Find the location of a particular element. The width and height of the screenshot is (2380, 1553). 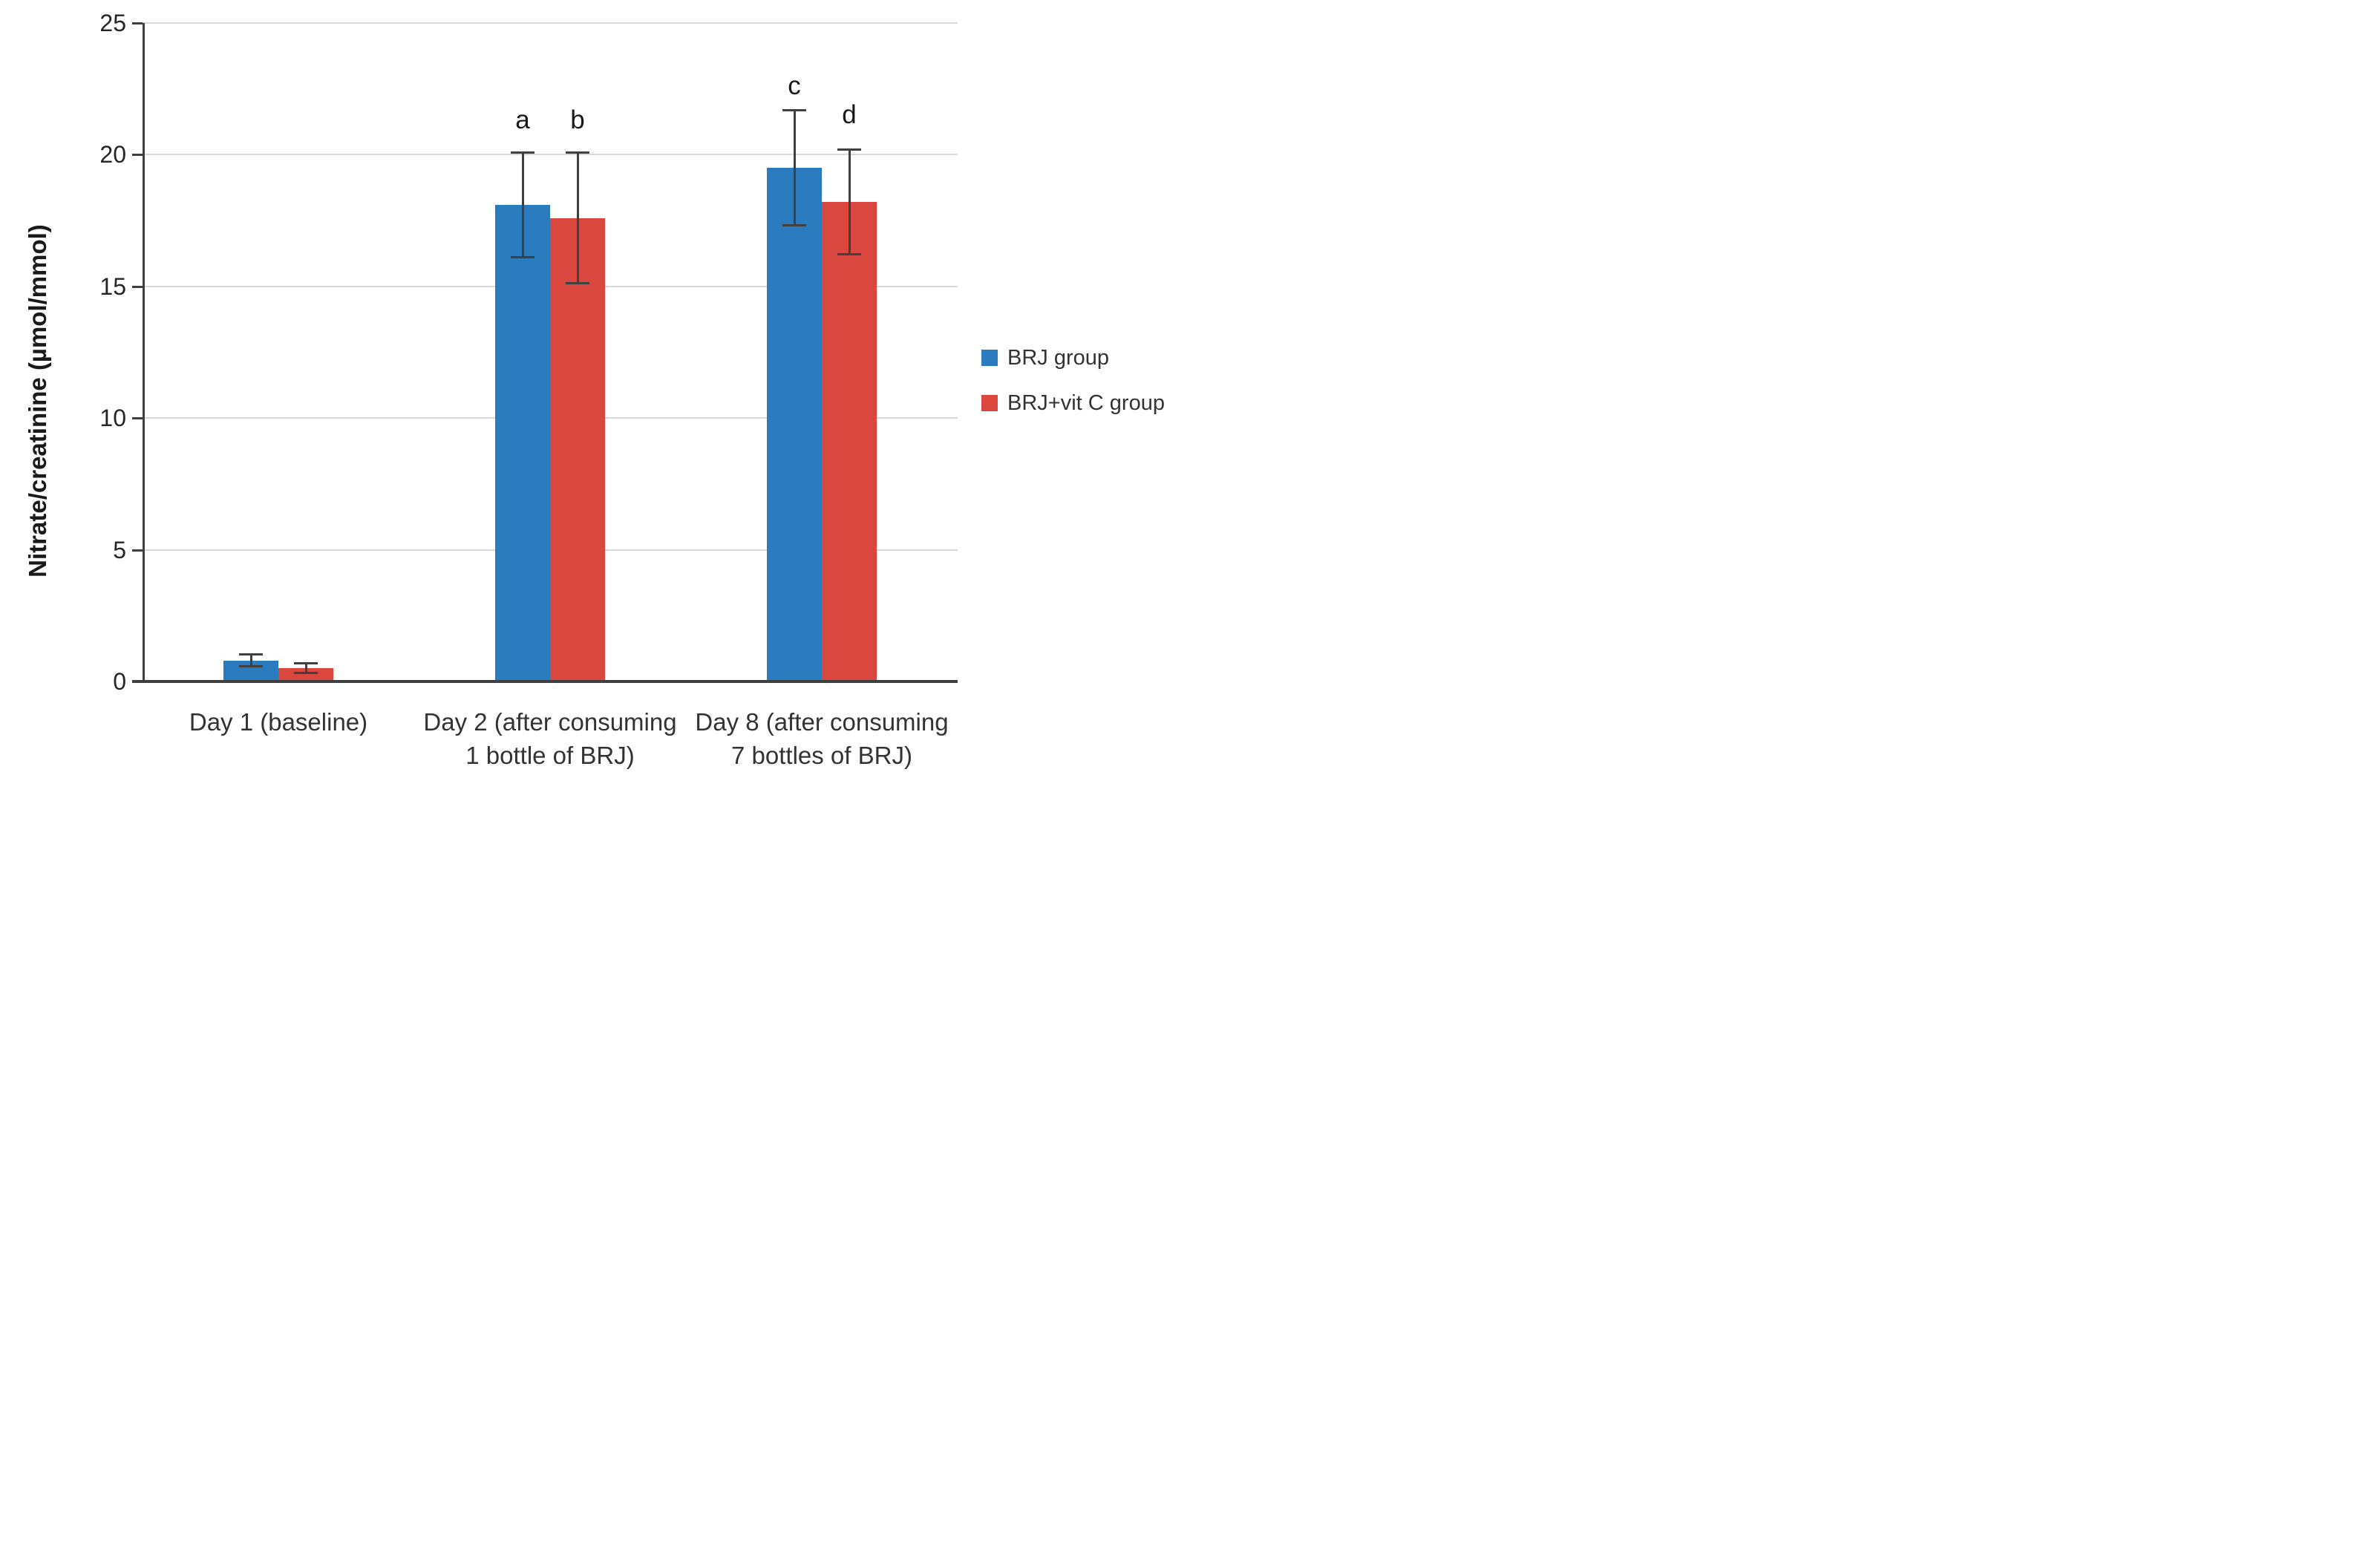

x-category-label-2: Day 8 (after consuming 7 bottles of BRJ) is located at coordinates (822, 738).